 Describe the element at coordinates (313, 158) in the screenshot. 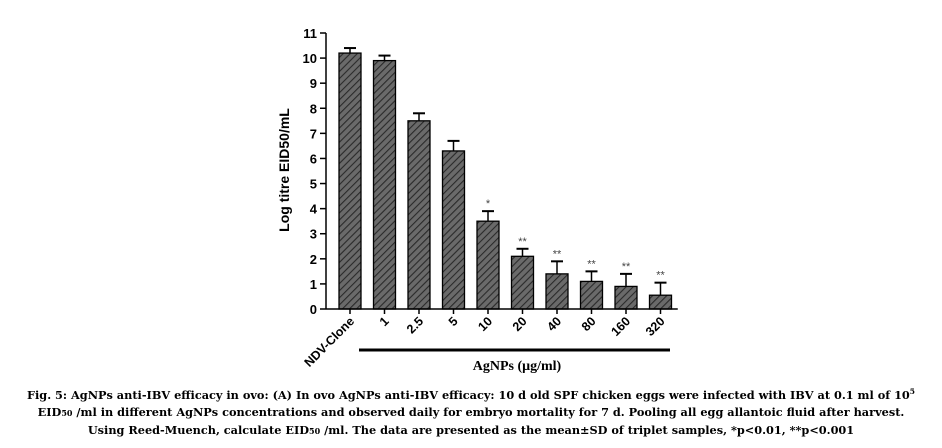

I see `y-tick-label: 6` at that location.